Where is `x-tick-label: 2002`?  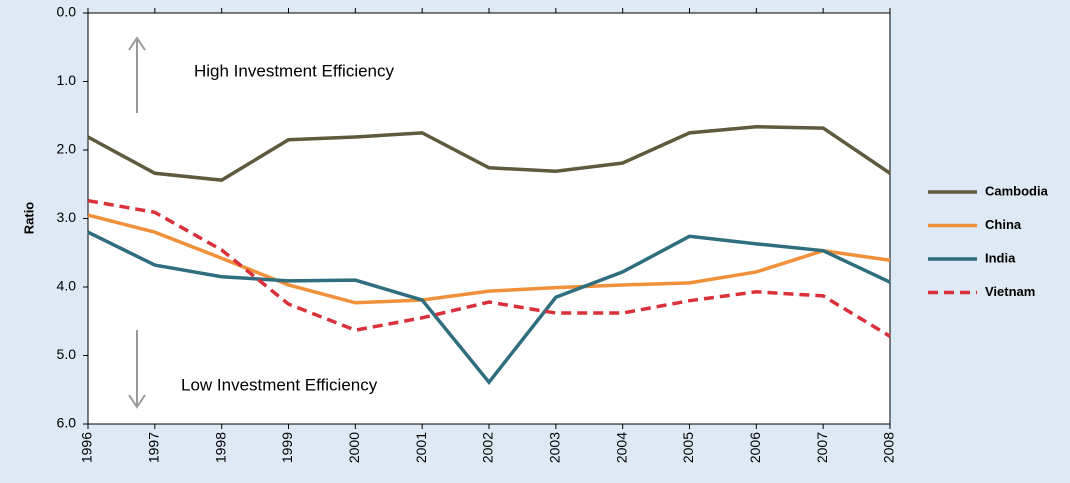 x-tick-label: 2002 is located at coordinates (488, 447).